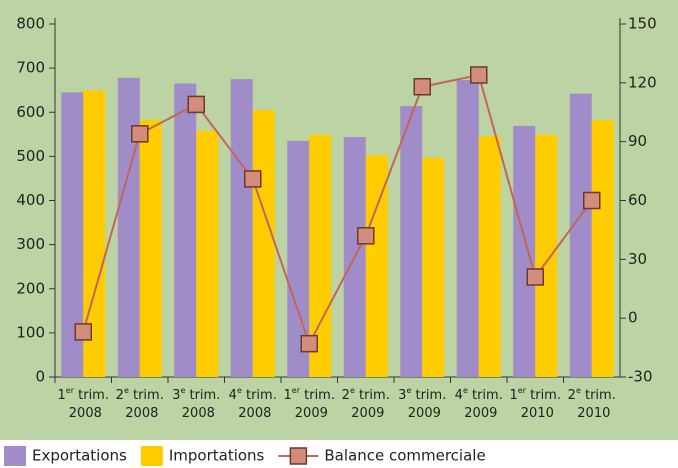 Image resolution: width=678 pixels, height=468 pixels. Describe the element at coordinates (479, 403) in the screenshot. I see `x-tick-label: 4e trim. 2009` at that location.